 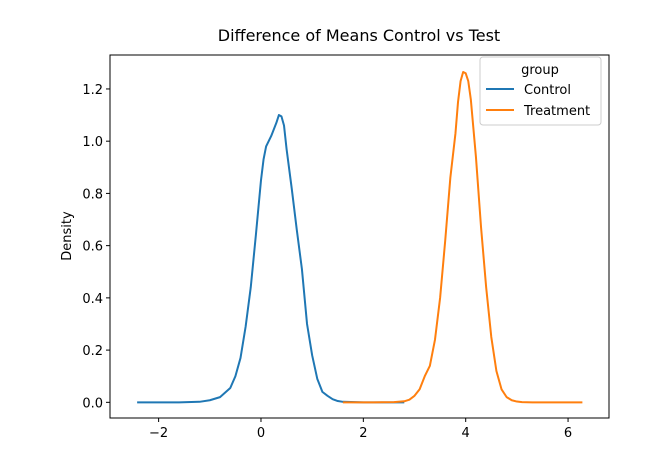 I want to click on legend-label-treatment: Treatment, so click(x=556, y=111).